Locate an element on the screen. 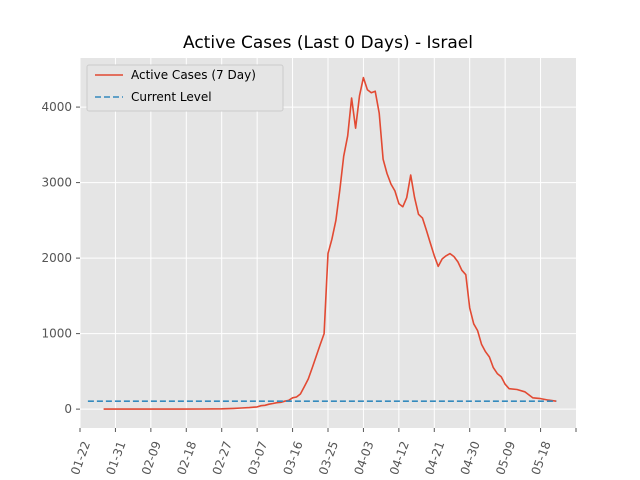 The width and height of the screenshot is (640, 480). chart-title: Active Cases (Last 0 Days) - Israel is located at coordinates (328, 43).